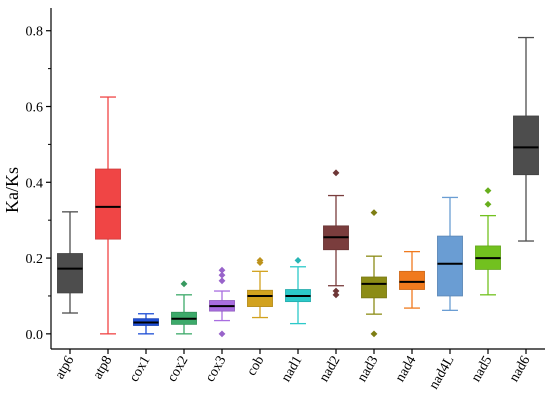 The height and width of the screenshot is (417, 550). Describe the element at coordinates (102, 368) in the screenshot. I see `x-tick-label: atp8` at that location.